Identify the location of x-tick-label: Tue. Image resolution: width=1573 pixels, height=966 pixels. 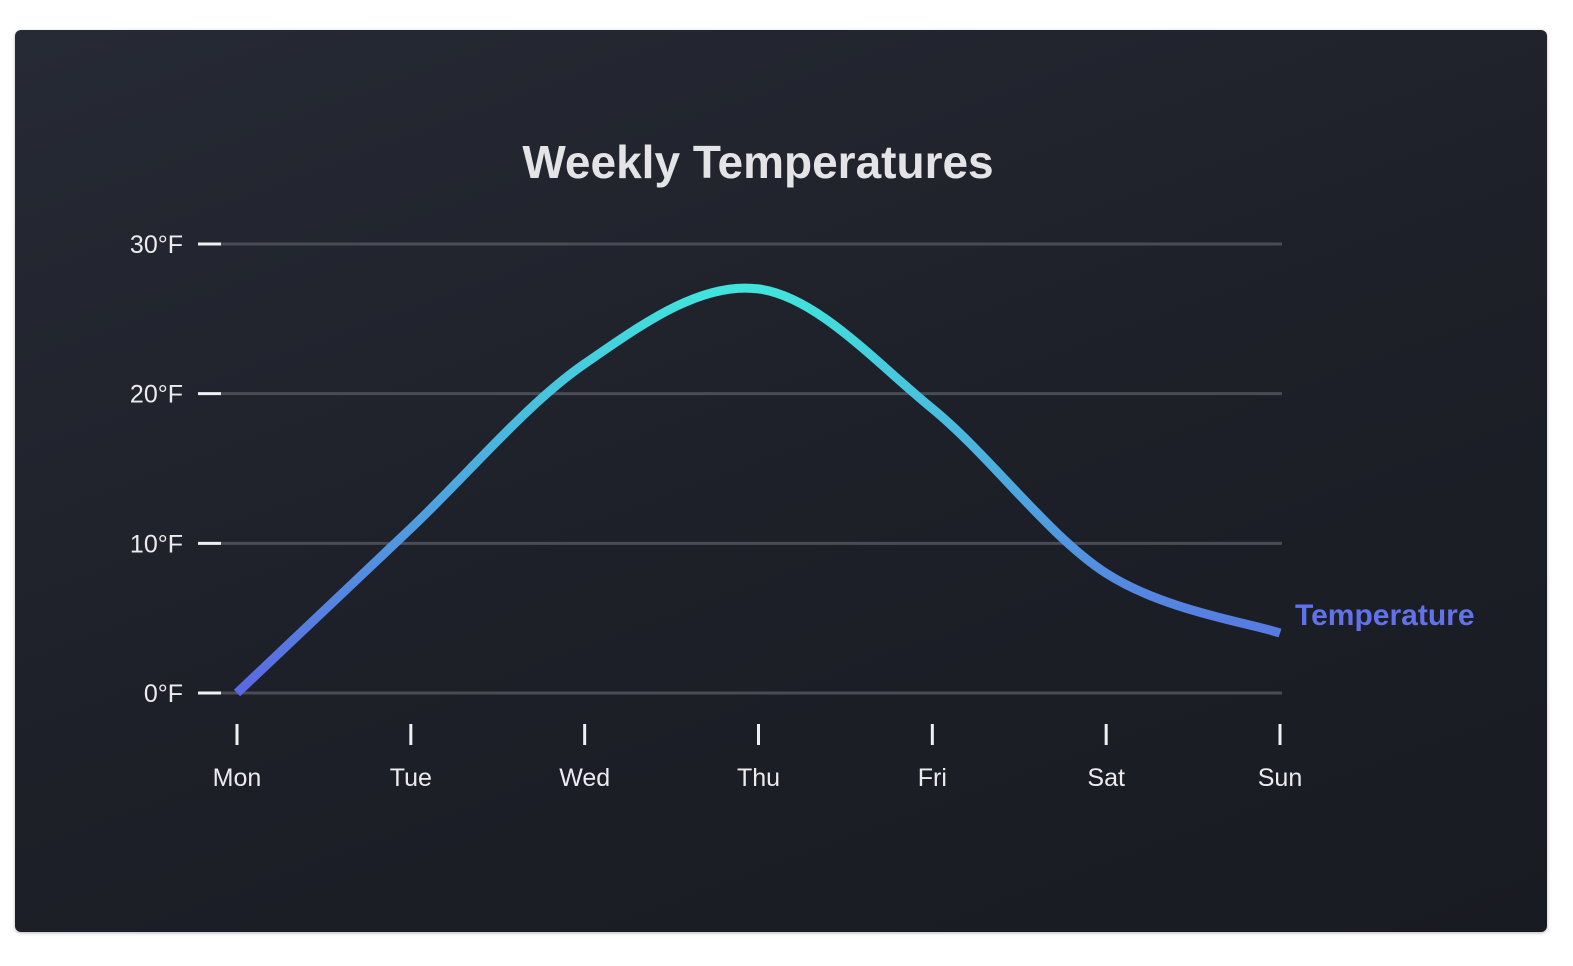
(411, 778).